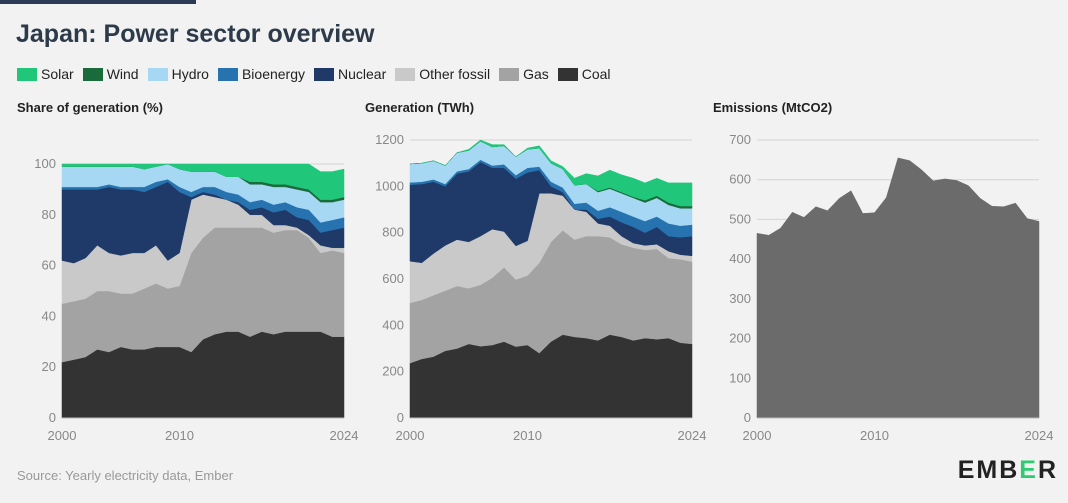  What do you see at coordinates (195, 34) in the screenshot?
I see `page-title: Japan: Power sector overview` at bounding box center [195, 34].